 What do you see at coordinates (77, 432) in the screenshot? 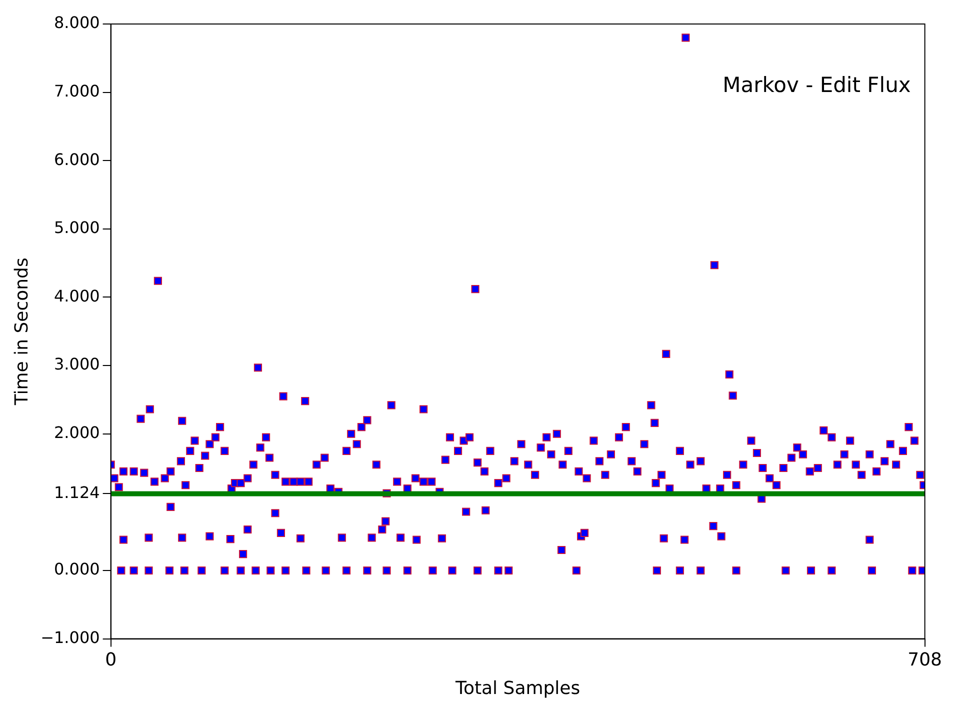
I see `y-tick-label: 2.000` at bounding box center [77, 432].